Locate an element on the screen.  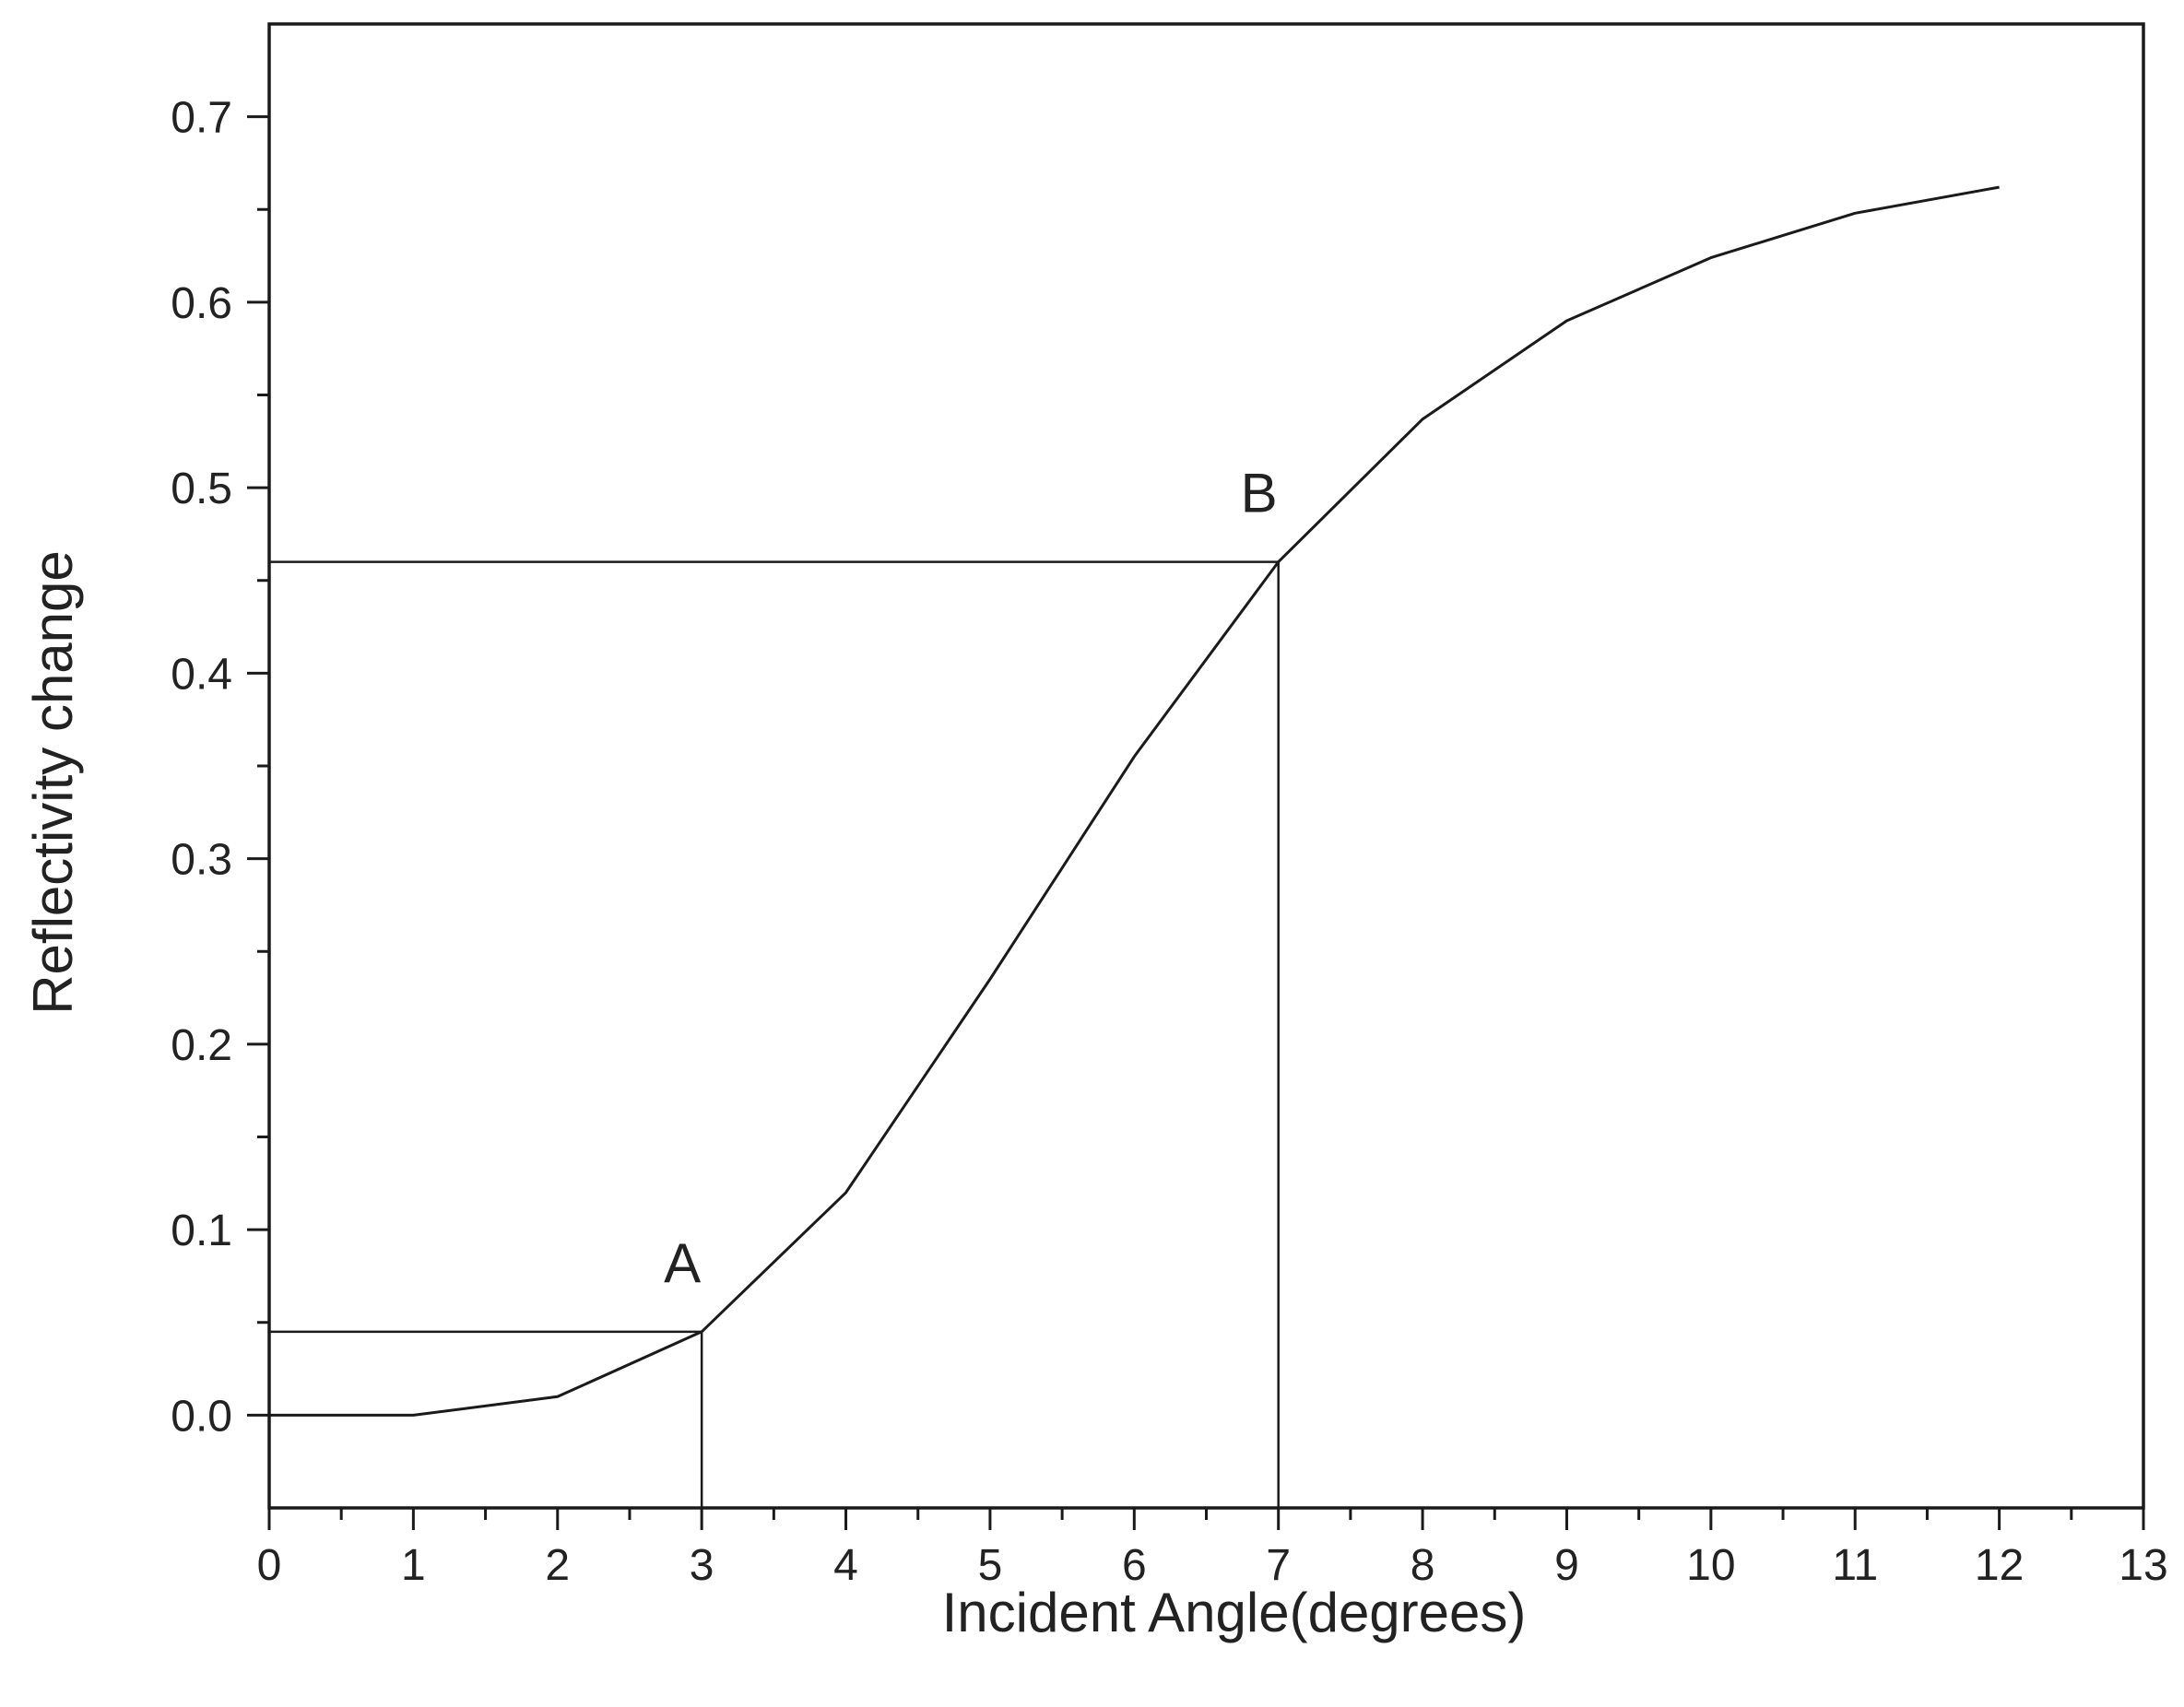
y-tick-label: 0.3 is located at coordinates (201, 860).